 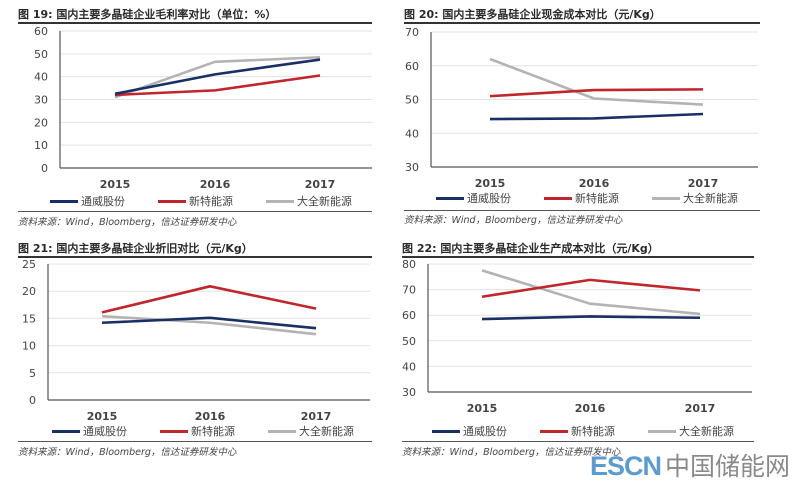 What do you see at coordinates (511, 452) in the screenshot?
I see `chart-22-source: 资料来源：Wind，Bloomberg，信达证券研发中心` at bounding box center [511, 452].